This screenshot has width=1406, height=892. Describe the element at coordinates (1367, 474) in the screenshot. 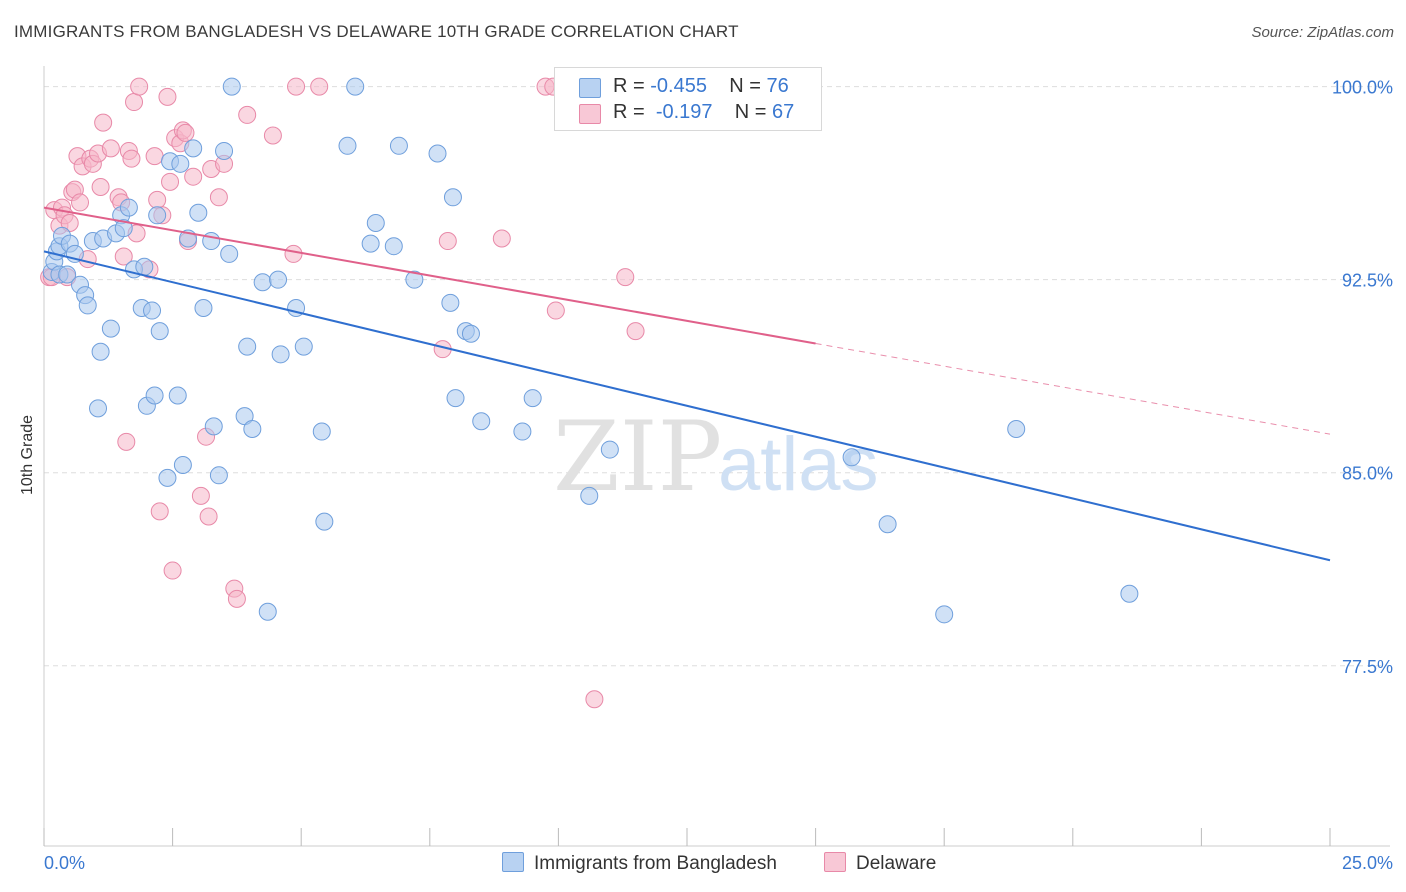

I see `y-tick-label: 85.0%` at that location.